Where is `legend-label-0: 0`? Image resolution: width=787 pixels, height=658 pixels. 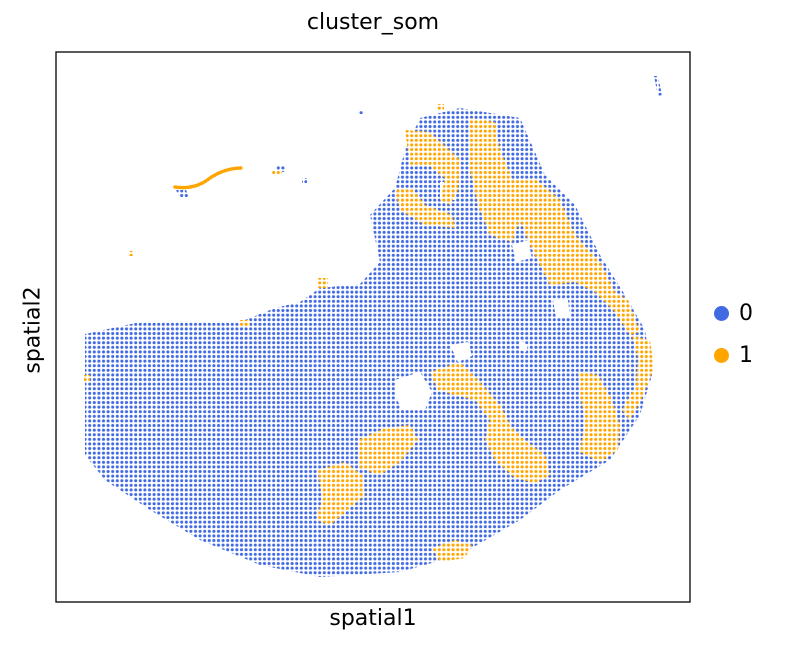
legend-label-0: 0 is located at coordinates (746, 313).